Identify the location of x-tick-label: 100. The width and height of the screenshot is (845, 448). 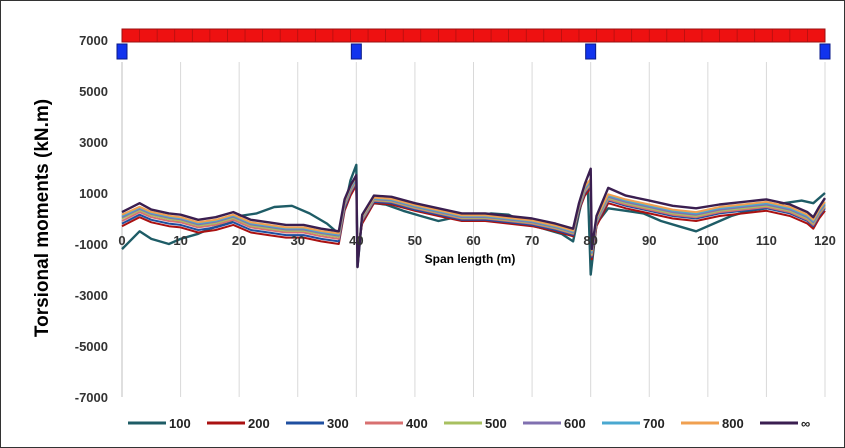
(708, 240).